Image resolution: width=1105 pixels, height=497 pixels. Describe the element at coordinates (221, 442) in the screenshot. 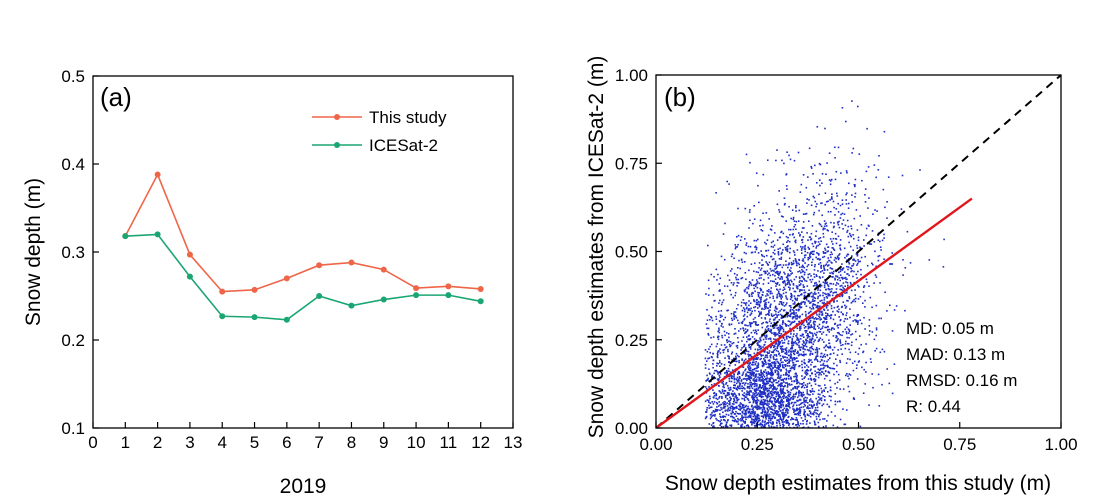

I see `x-tick-label: 4` at that location.